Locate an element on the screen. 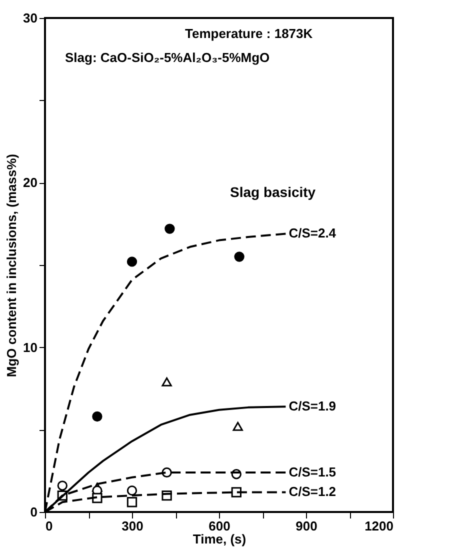 This screenshot has height=559, width=465. y-tick-label: 20 is located at coordinates (30, 182).